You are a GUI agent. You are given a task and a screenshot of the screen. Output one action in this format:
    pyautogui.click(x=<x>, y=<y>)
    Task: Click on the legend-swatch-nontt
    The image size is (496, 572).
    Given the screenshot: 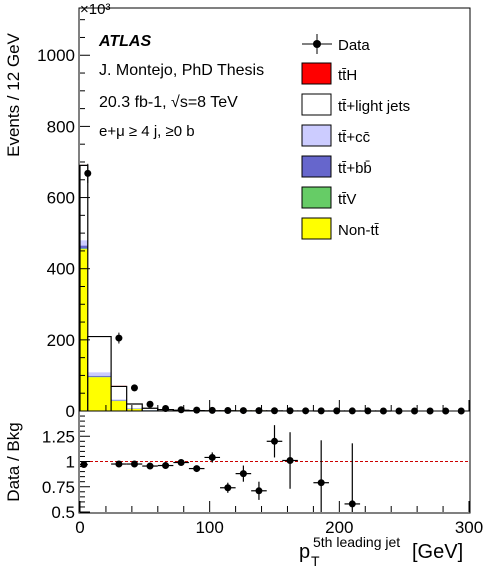 What is the action you would take?
    pyautogui.click(x=316, y=228)
    